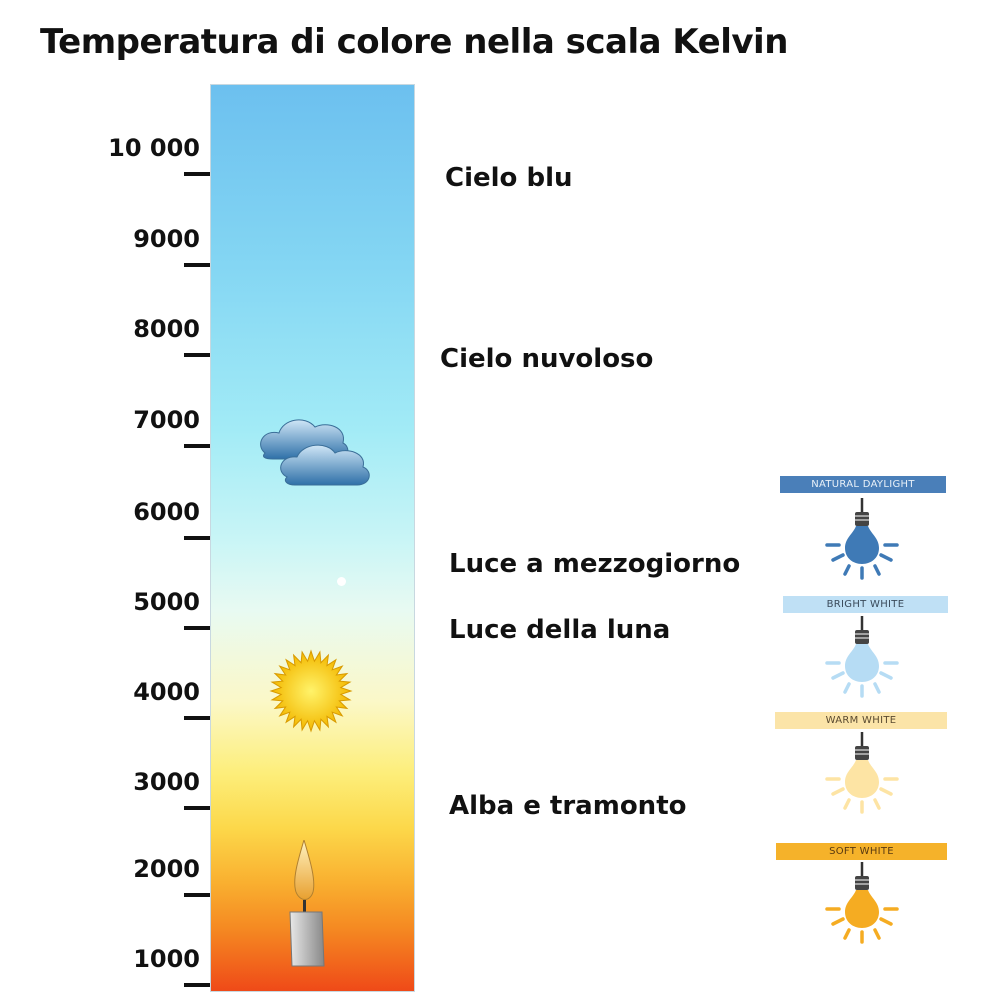 The width and height of the screenshot is (1000, 1000). What do you see at coordinates (560, 630) in the screenshot?
I see `label-luce-luna: Luce della luna` at bounding box center [560, 630].